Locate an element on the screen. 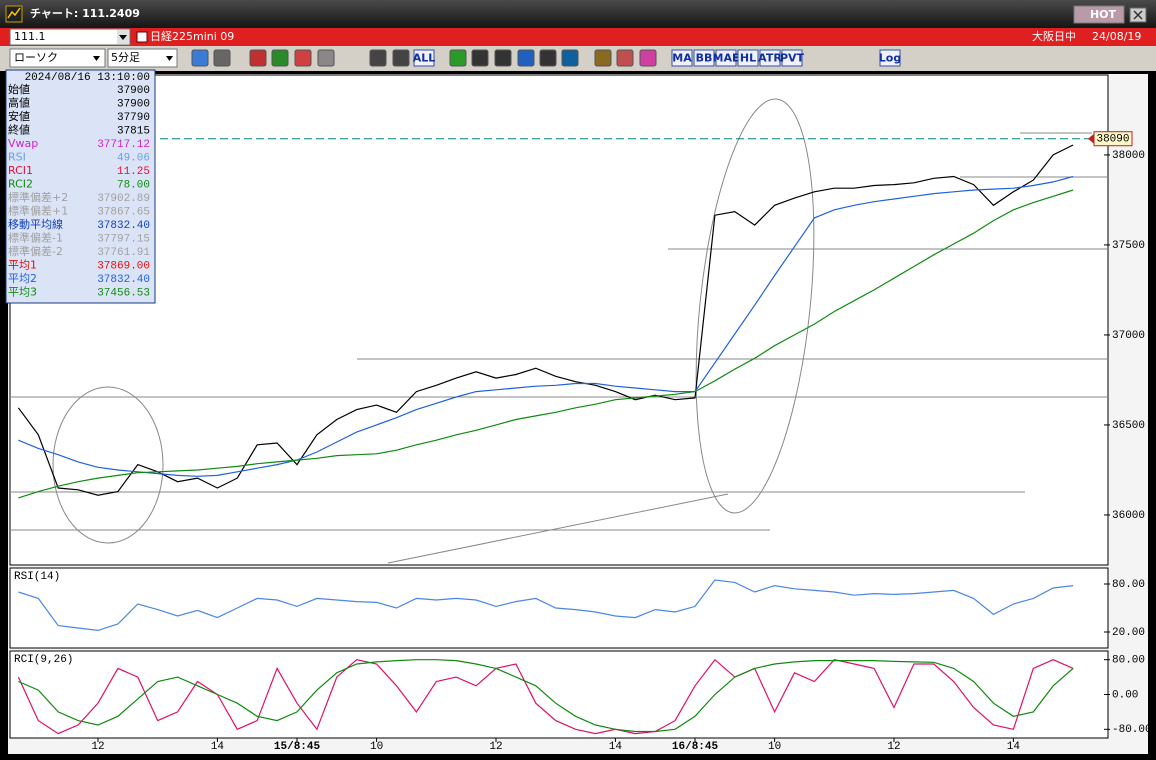  tool-button-label: MAE is located at coordinates (726, 58).